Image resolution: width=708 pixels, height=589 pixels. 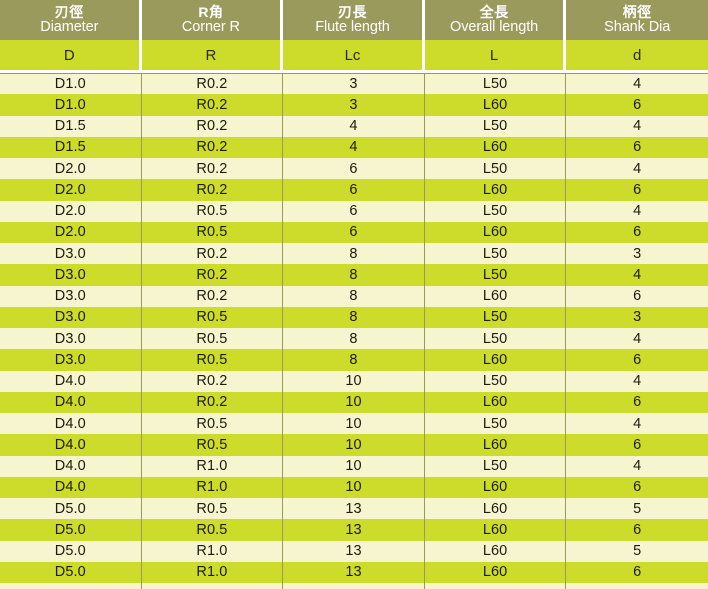 I want to click on column-header-3: 全長 Overall length, so click(x=495, y=20).